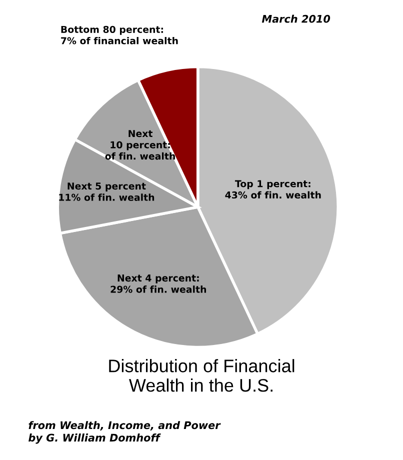 This screenshot has height=460, width=403. What do you see at coordinates (201, 375) in the screenshot?
I see `text: Distribution of Financial Wealth in the U.S.` at bounding box center [201, 375].